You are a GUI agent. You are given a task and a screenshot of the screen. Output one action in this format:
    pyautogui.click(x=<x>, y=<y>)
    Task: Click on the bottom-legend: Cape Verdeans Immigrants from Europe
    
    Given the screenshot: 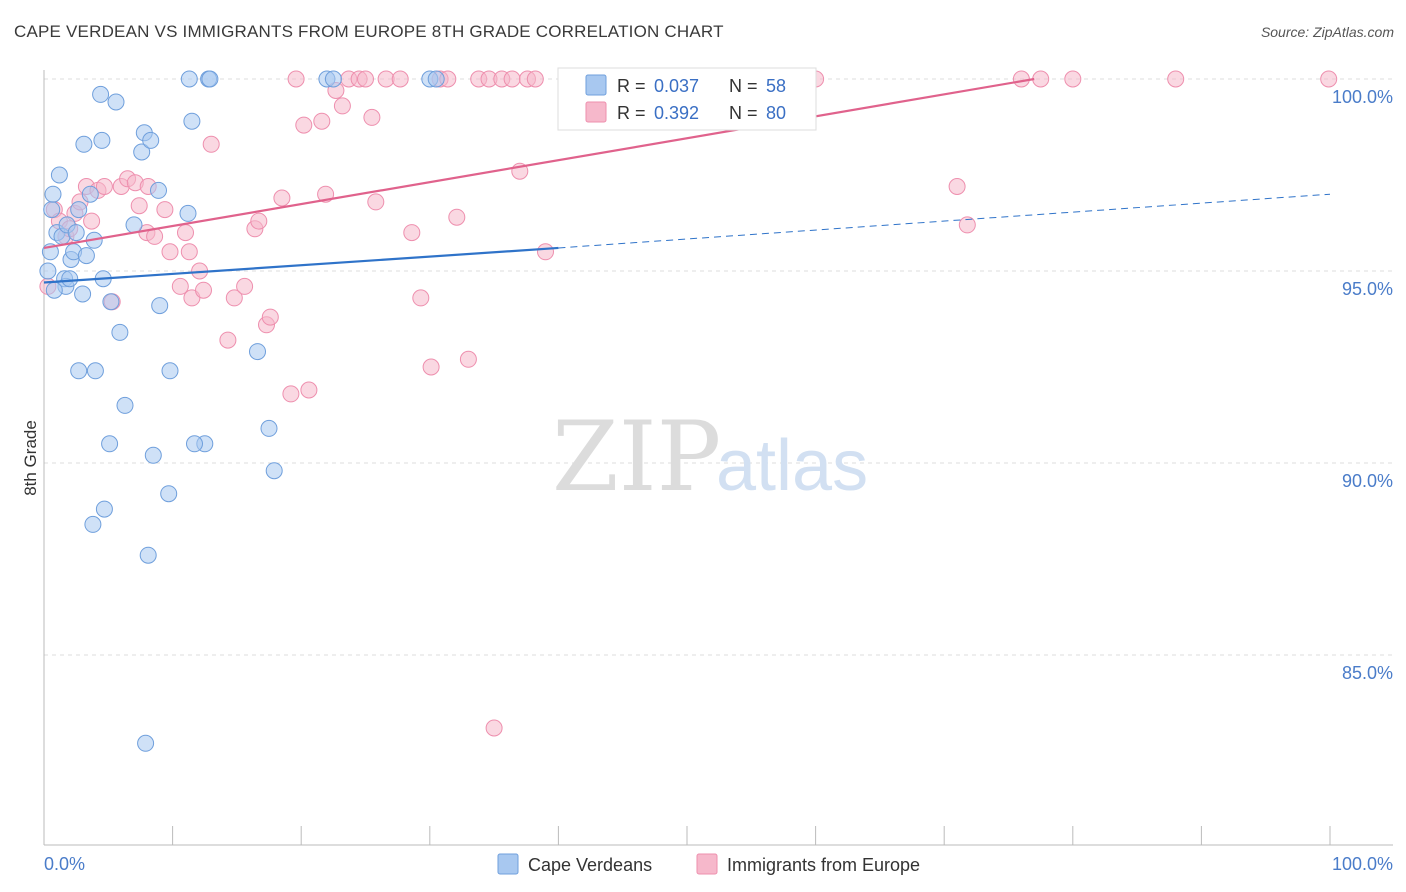 What is the action you would take?
    pyautogui.click(x=708, y=864)
    